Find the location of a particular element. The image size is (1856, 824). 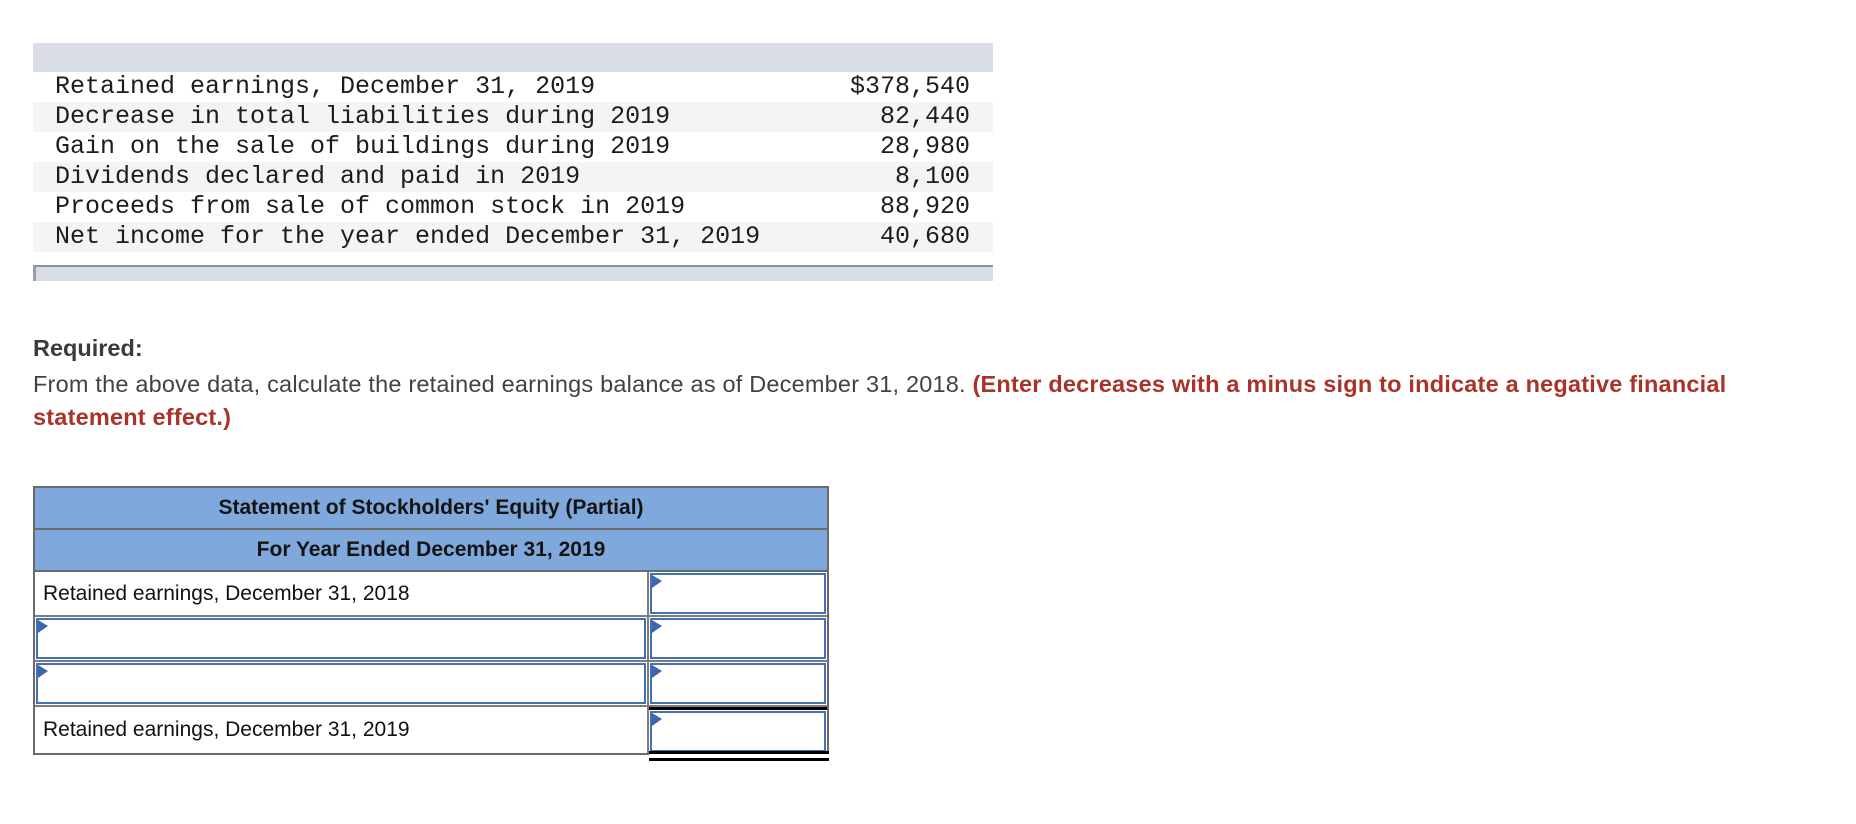

ending-balance-amount-input is located at coordinates (738, 731).